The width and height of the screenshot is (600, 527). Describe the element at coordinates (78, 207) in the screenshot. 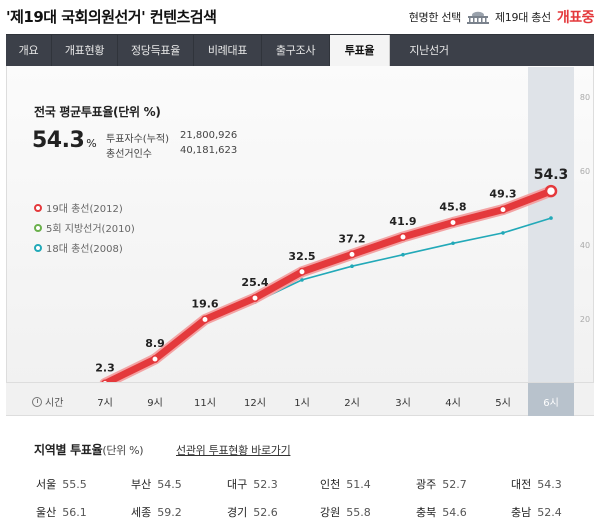

I see `legend-item-2012: 19대 총선(2012)` at that location.